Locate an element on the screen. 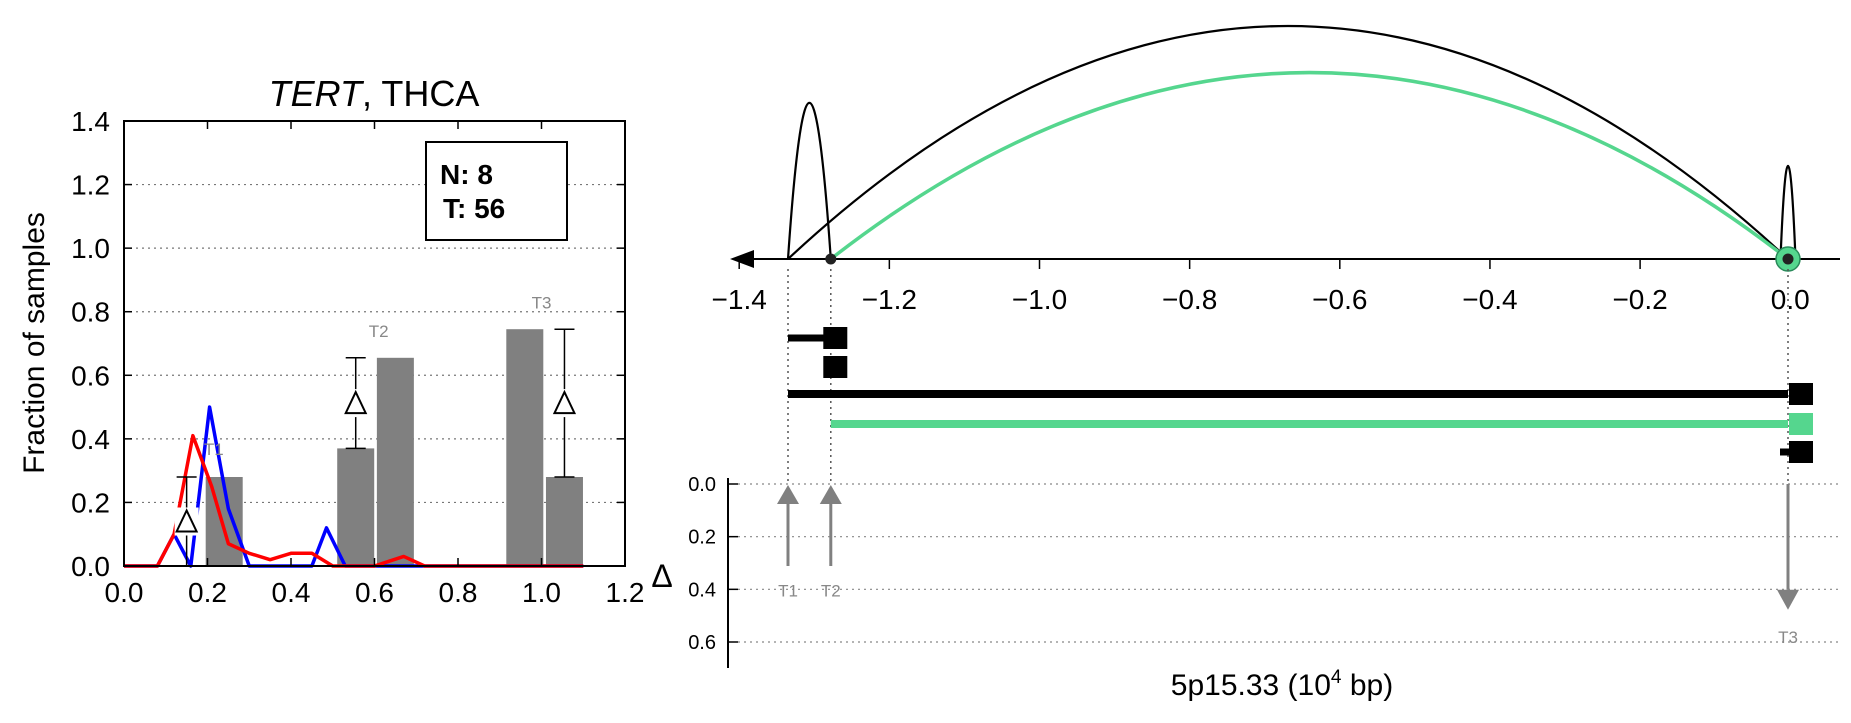 This screenshot has height=723, width=1851. delta-tick-label: 0.0 is located at coordinates (702, 485).